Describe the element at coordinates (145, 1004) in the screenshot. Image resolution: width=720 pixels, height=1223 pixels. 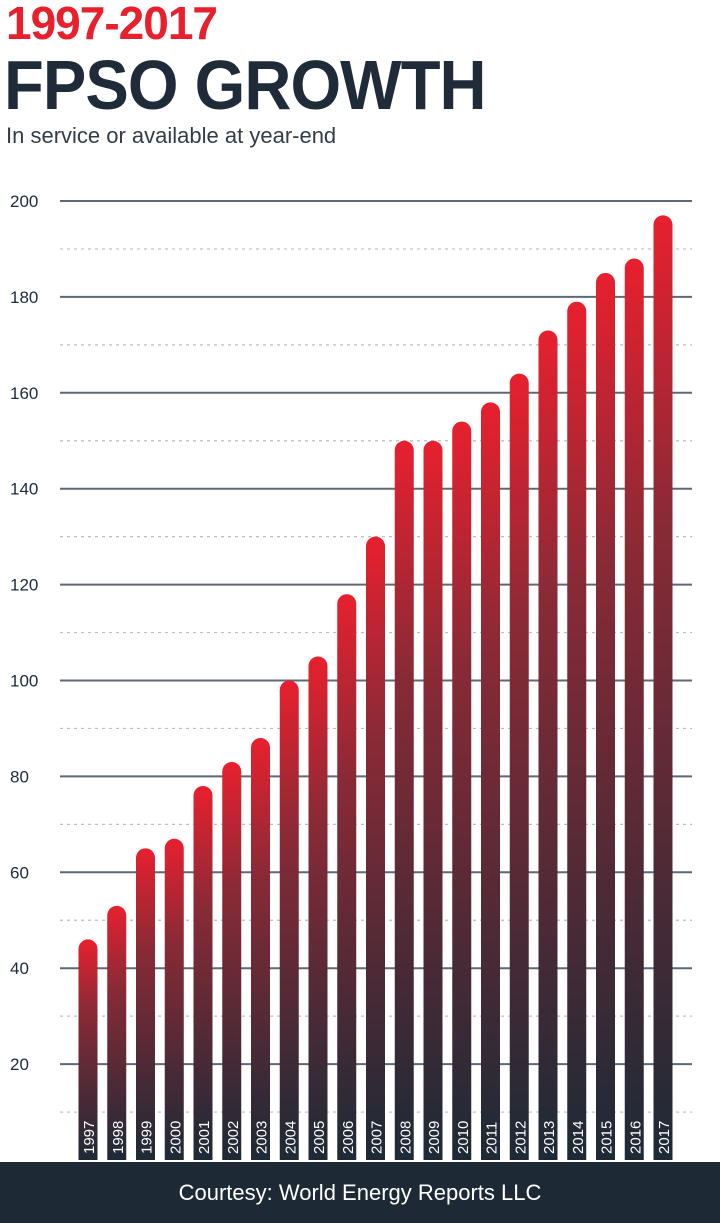
I see `bar-1999` at that location.